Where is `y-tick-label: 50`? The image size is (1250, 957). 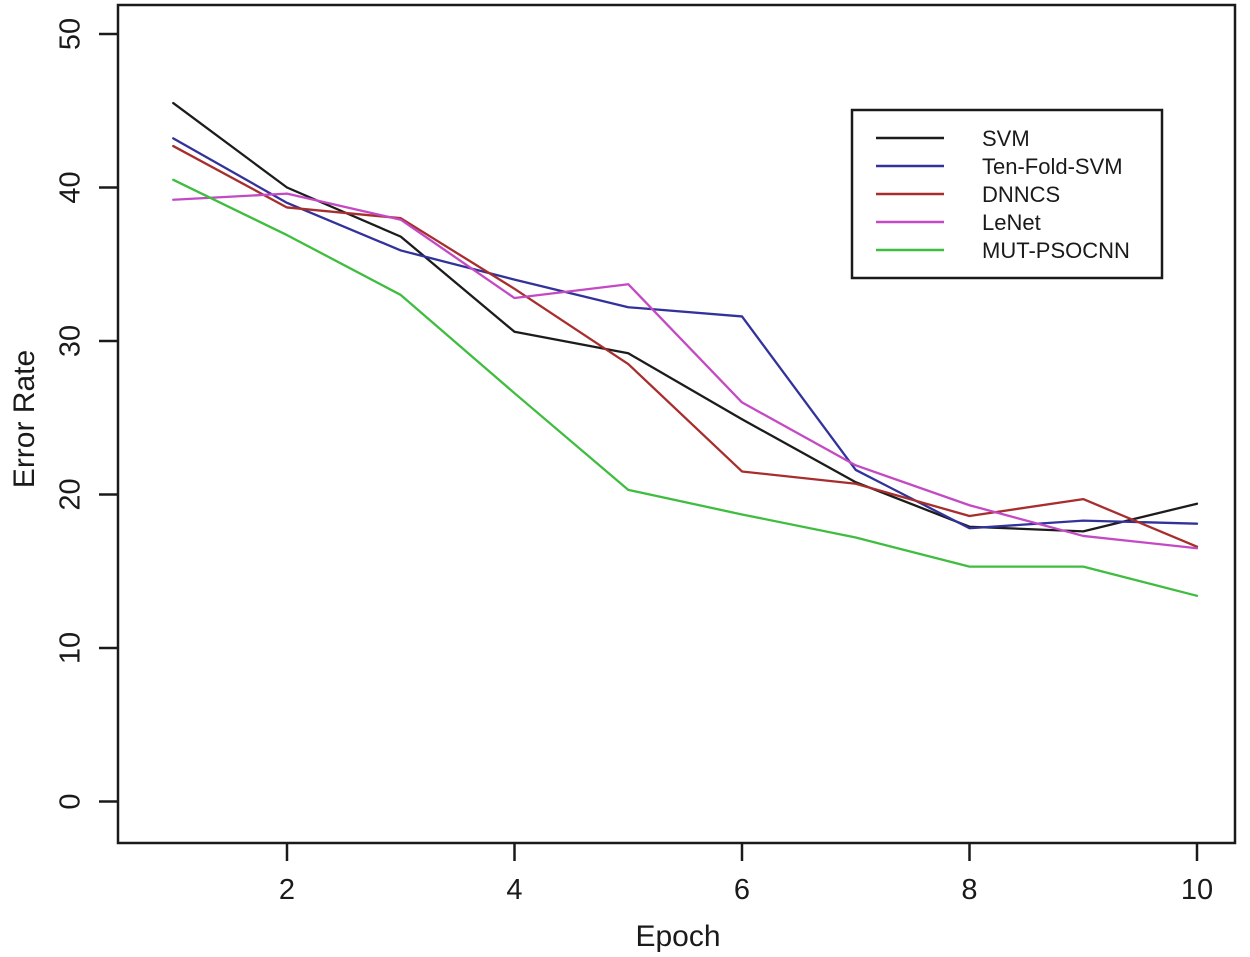
y-tick-label: 50 is located at coordinates (71, 34).